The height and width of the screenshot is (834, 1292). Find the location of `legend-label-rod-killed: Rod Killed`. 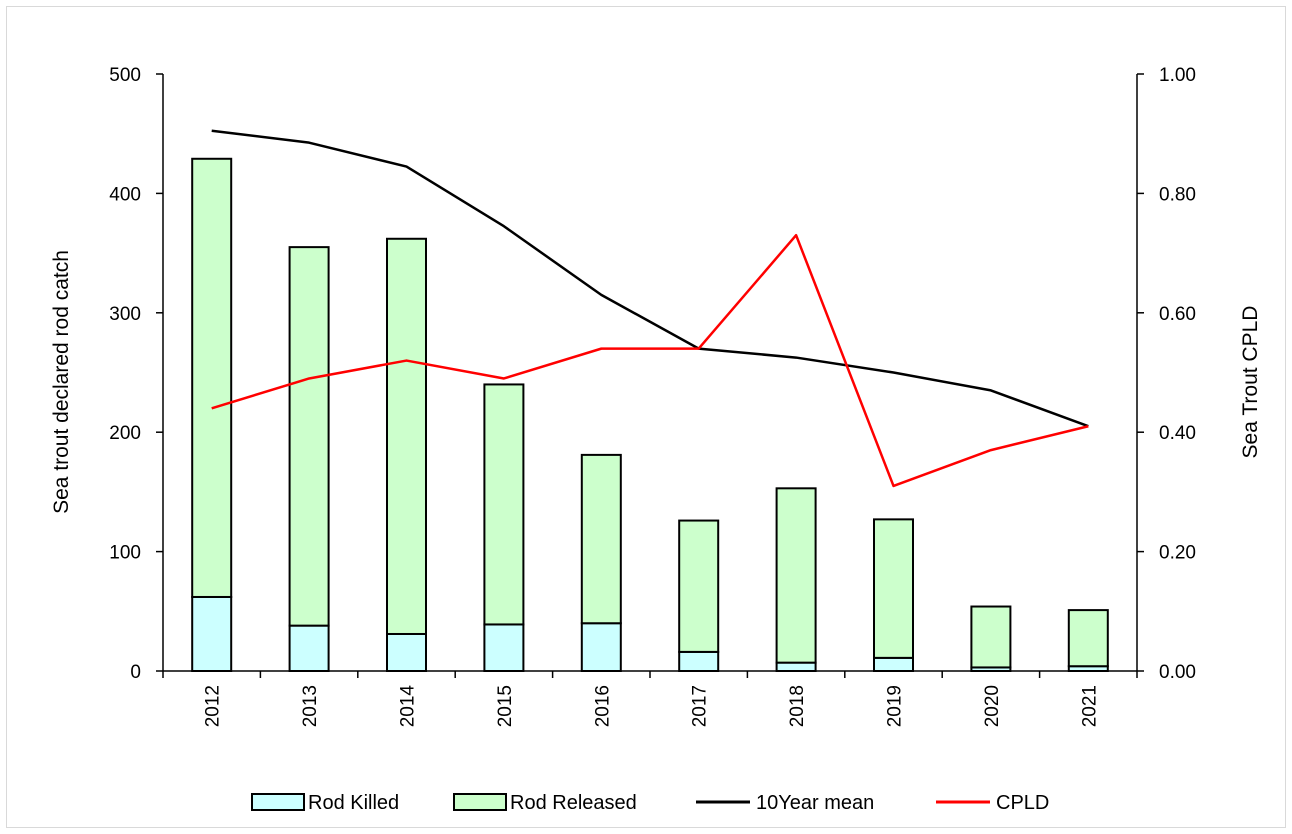

legend-label-rod-killed: Rod Killed is located at coordinates (353, 803).